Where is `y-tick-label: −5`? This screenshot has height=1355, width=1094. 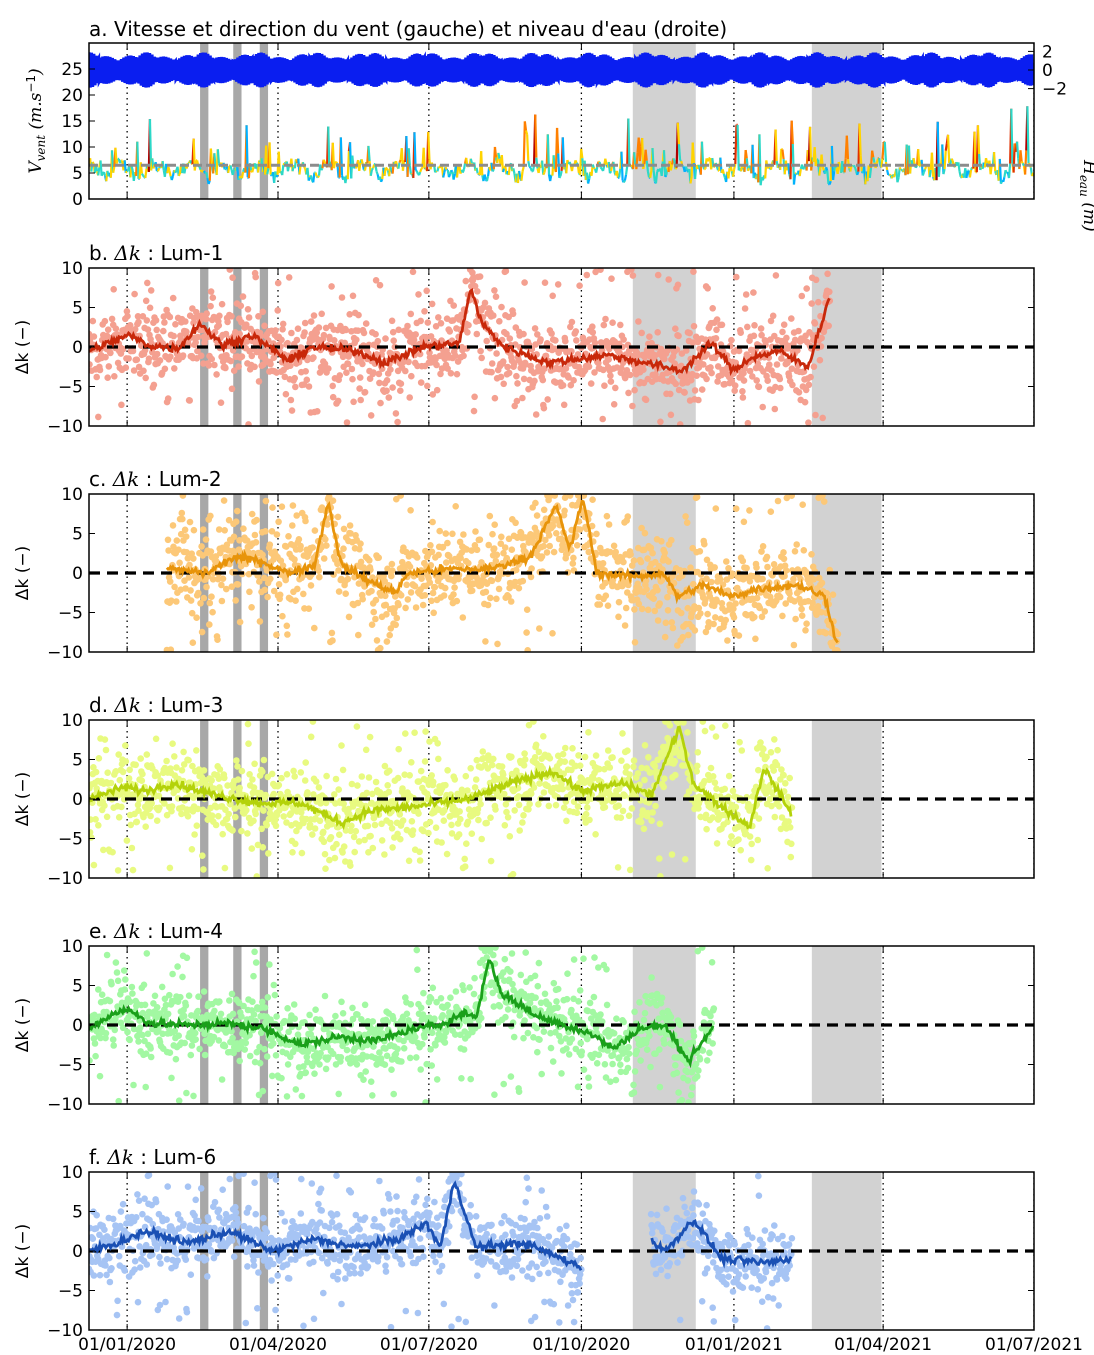
y-tick-label: −5 is located at coordinates (70, 388).